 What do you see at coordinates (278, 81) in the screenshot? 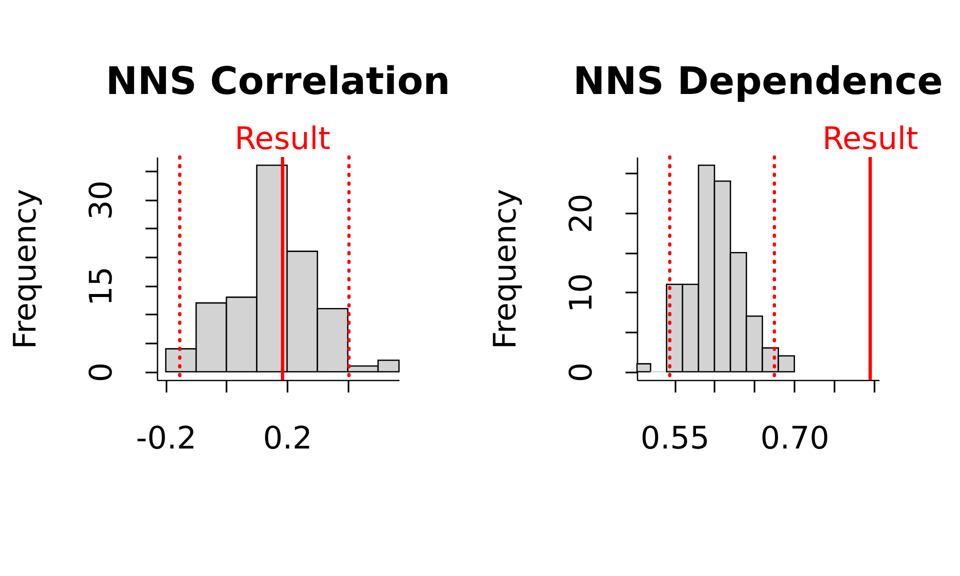
I see `chart-title: NNS Correlation` at bounding box center [278, 81].